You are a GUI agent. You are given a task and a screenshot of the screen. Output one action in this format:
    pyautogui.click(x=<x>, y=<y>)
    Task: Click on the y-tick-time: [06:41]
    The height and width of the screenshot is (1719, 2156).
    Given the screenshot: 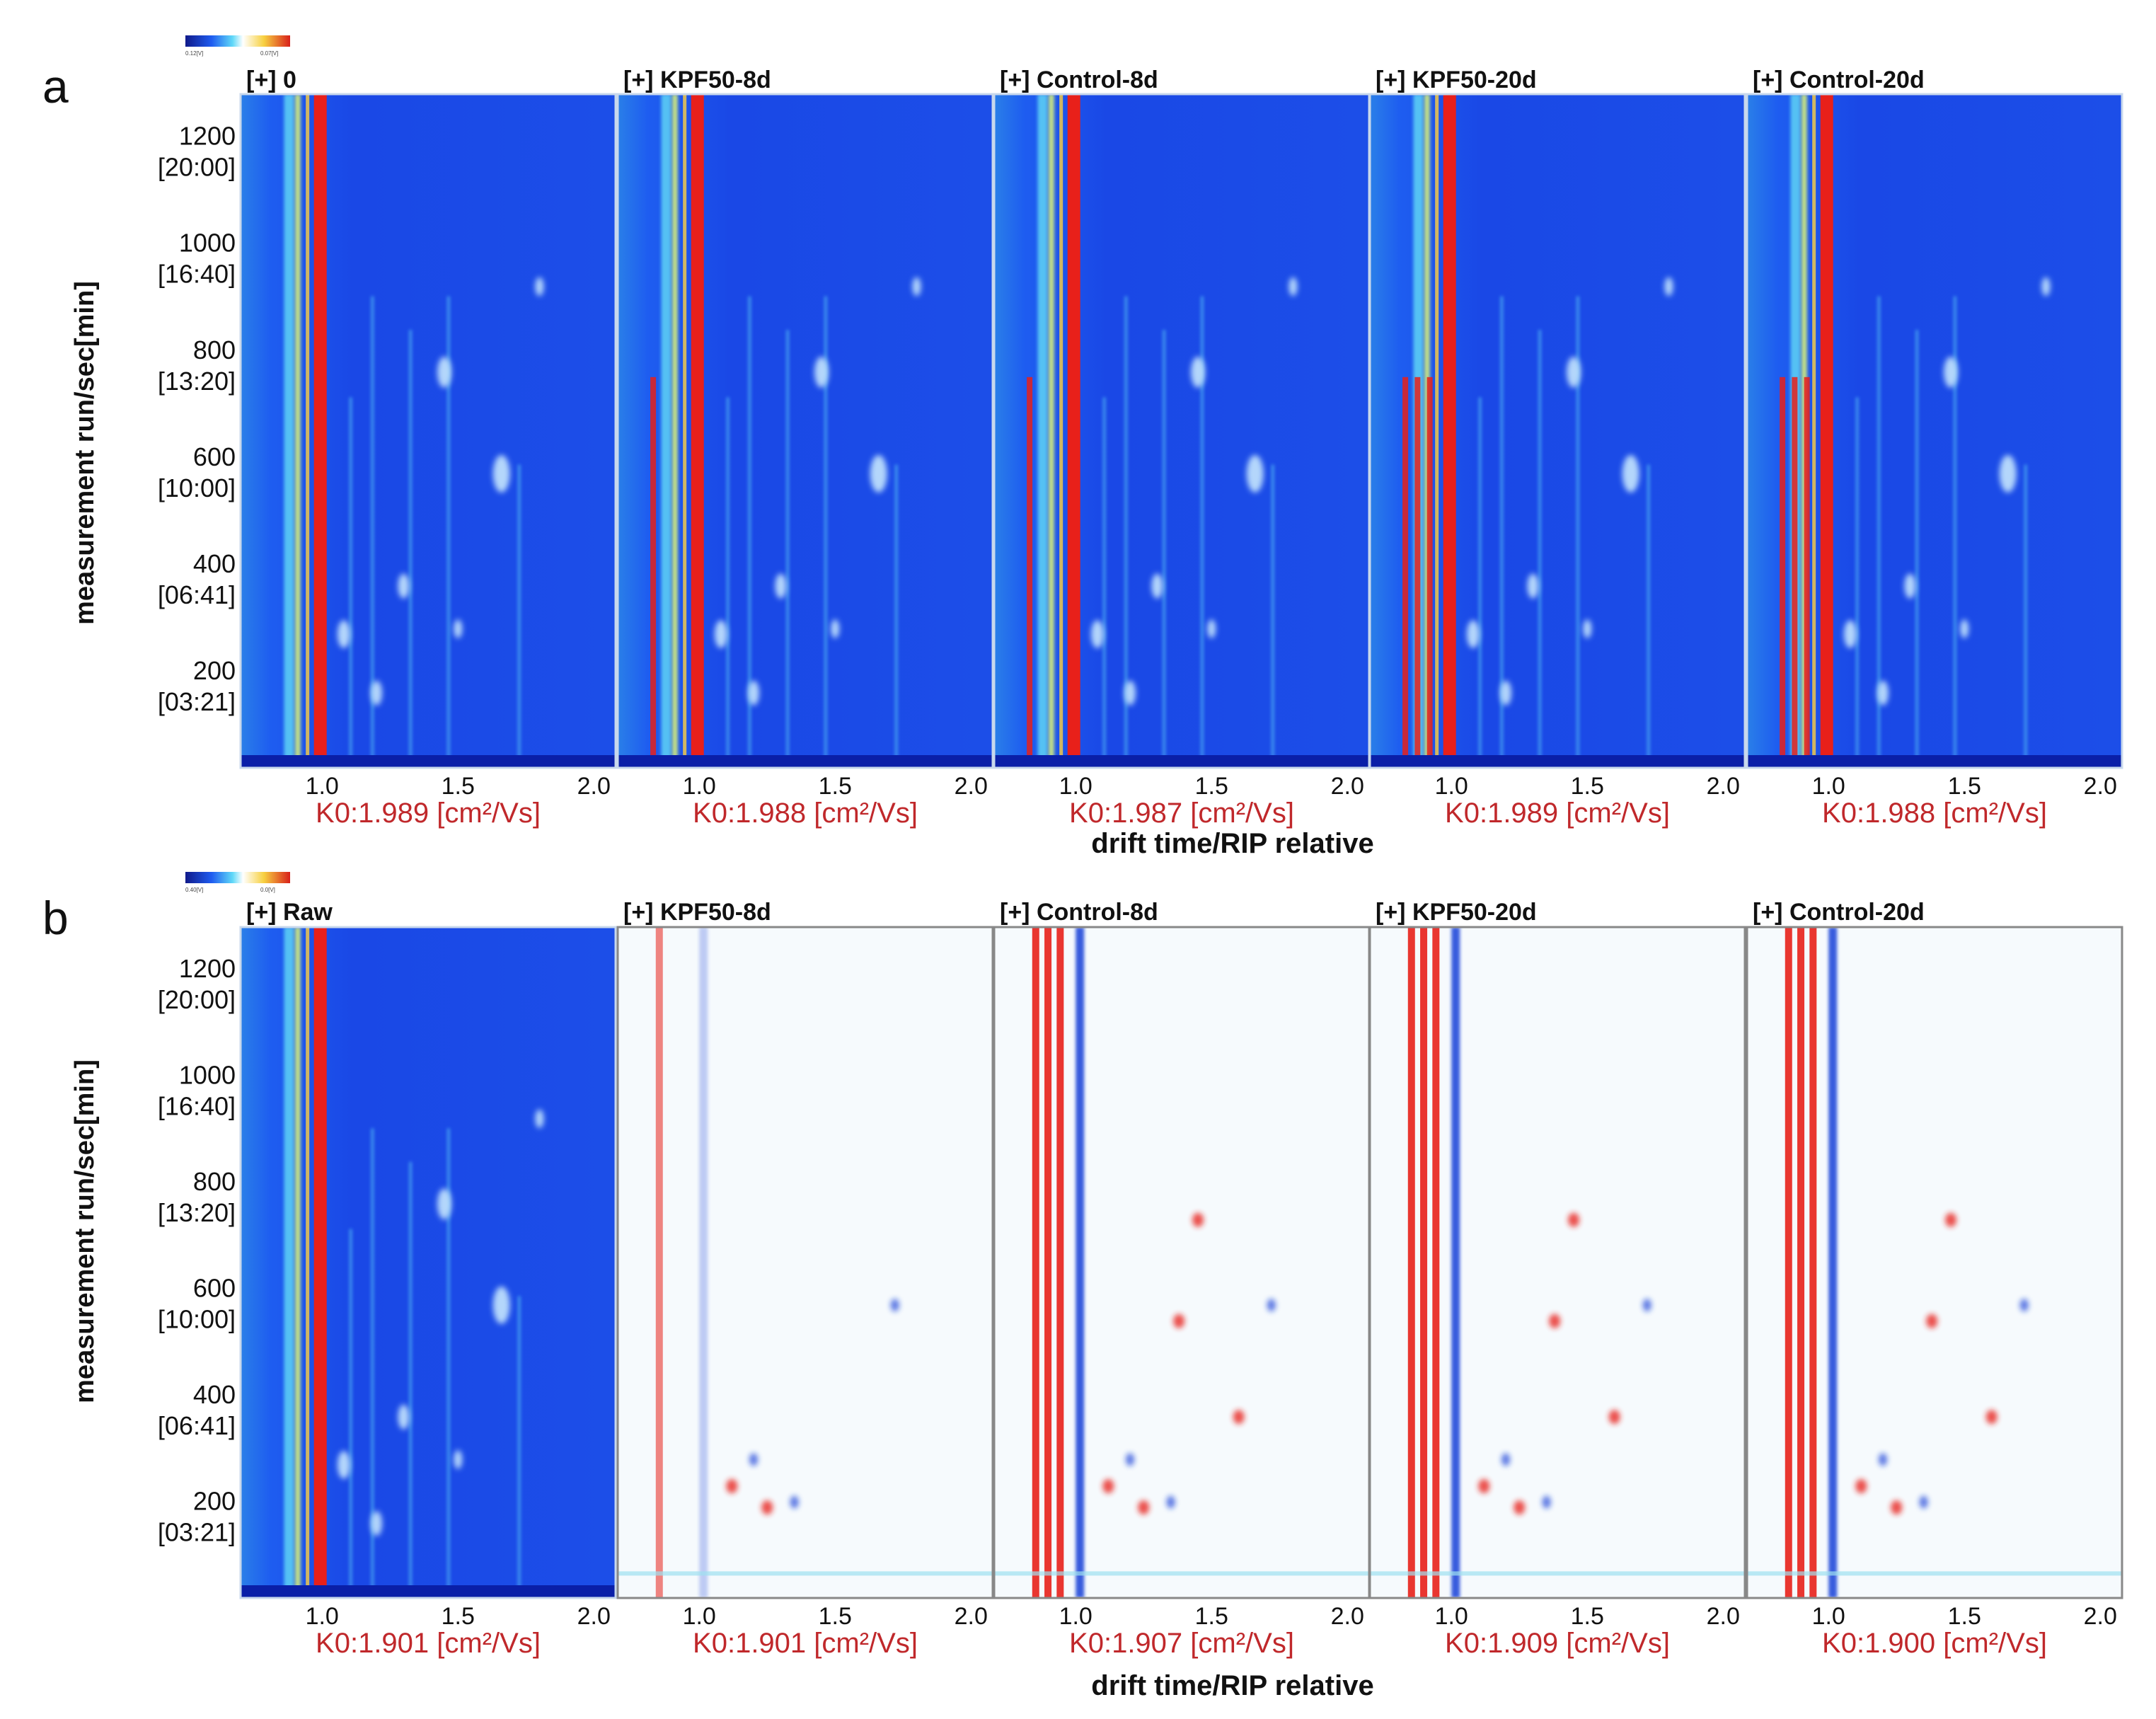 What is the action you would take?
    pyautogui.click(x=197, y=1425)
    